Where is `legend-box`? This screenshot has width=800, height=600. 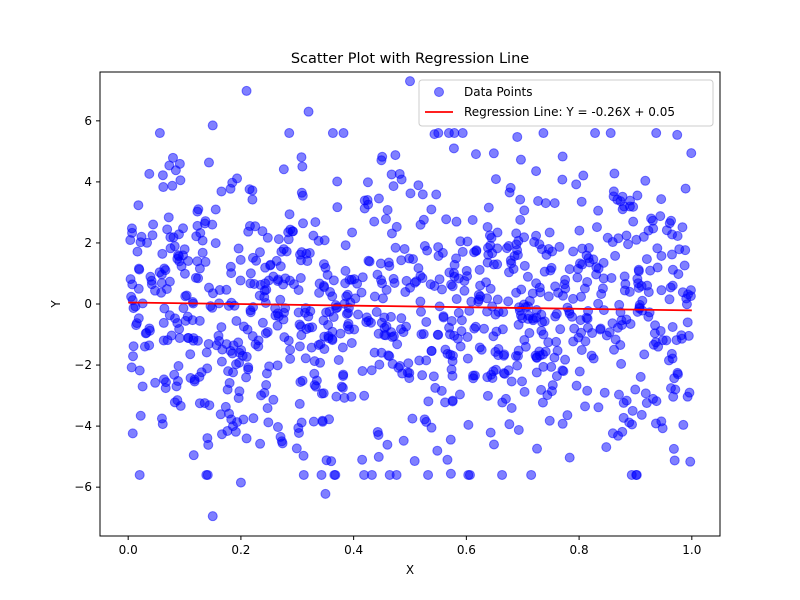 legend-box is located at coordinates (566, 103).